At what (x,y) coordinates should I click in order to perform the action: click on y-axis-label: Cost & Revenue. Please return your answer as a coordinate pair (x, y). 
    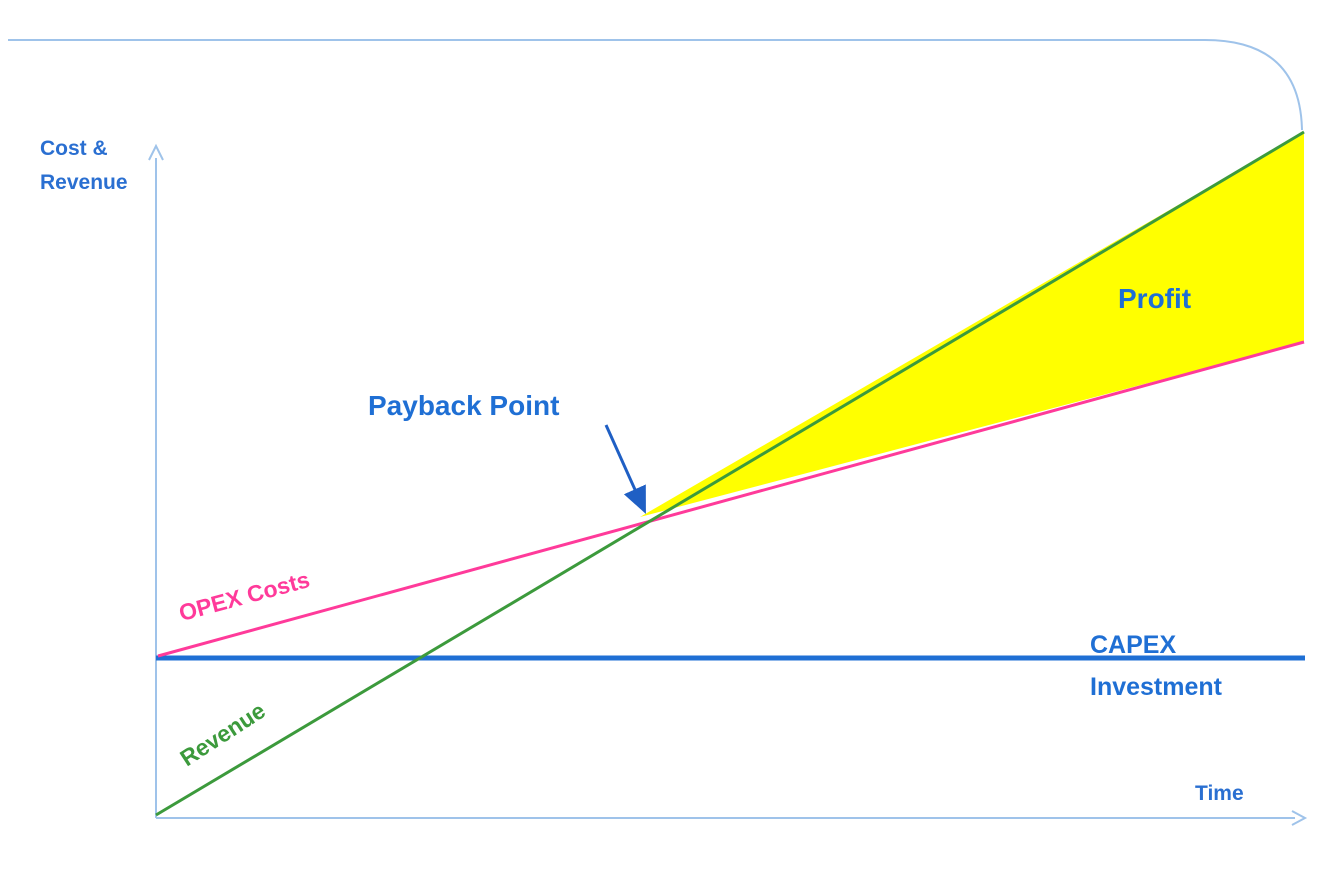
    Looking at the image, I should click on (84, 166).